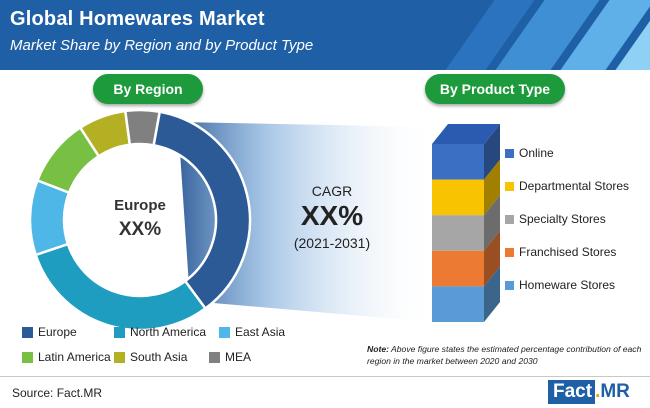 The height and width of the screenshot is (408, 650). What do you see at coordinates (458, 197) in the screenshot?
I see `column-segment-departmental-stores` at bounding box center [458, 197].